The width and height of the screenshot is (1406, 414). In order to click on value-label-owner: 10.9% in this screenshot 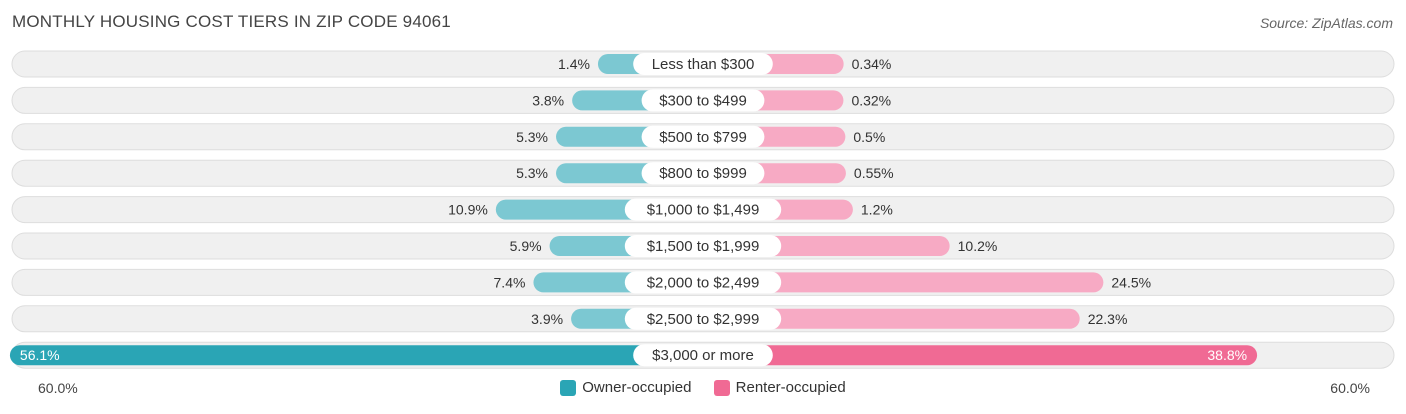, I will do `click(468, 210)`.